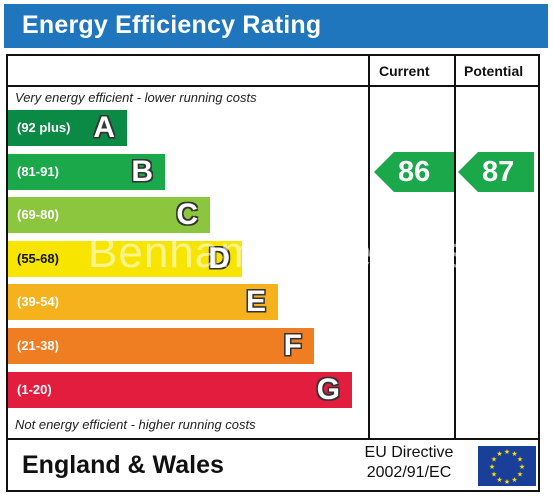 Image resolution: width=553 pixels, height=500 pixels. What do you see at coordinates (292, 345) in the screenshot?
I see `rating-band-letter: F` at bounding box center [292, 345].